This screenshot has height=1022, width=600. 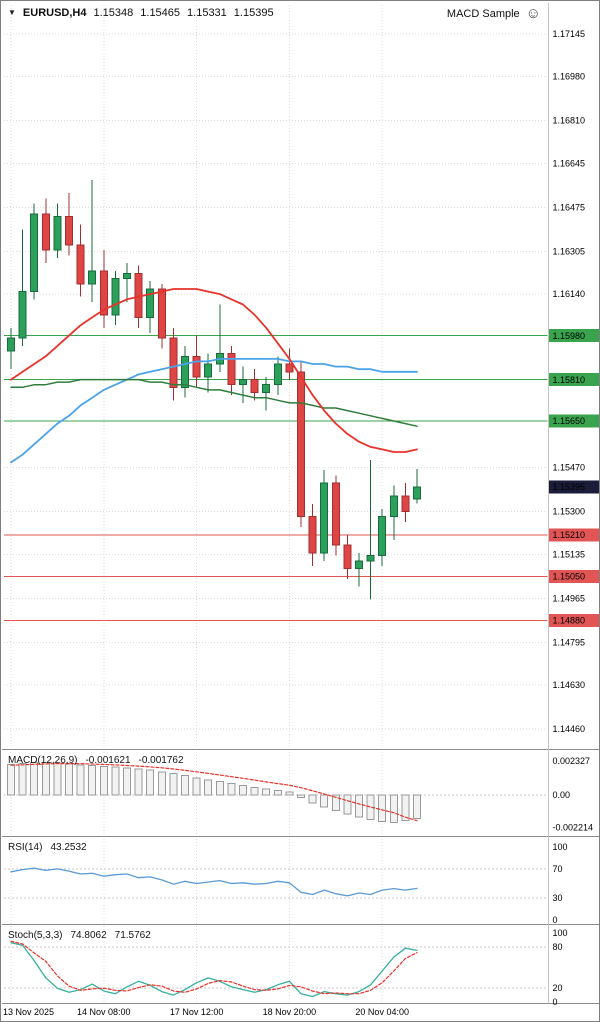 I want to click on macd-panel-label: MACD(12,26,9) -0.001621 -0.001762, so click(x=96, y=760).